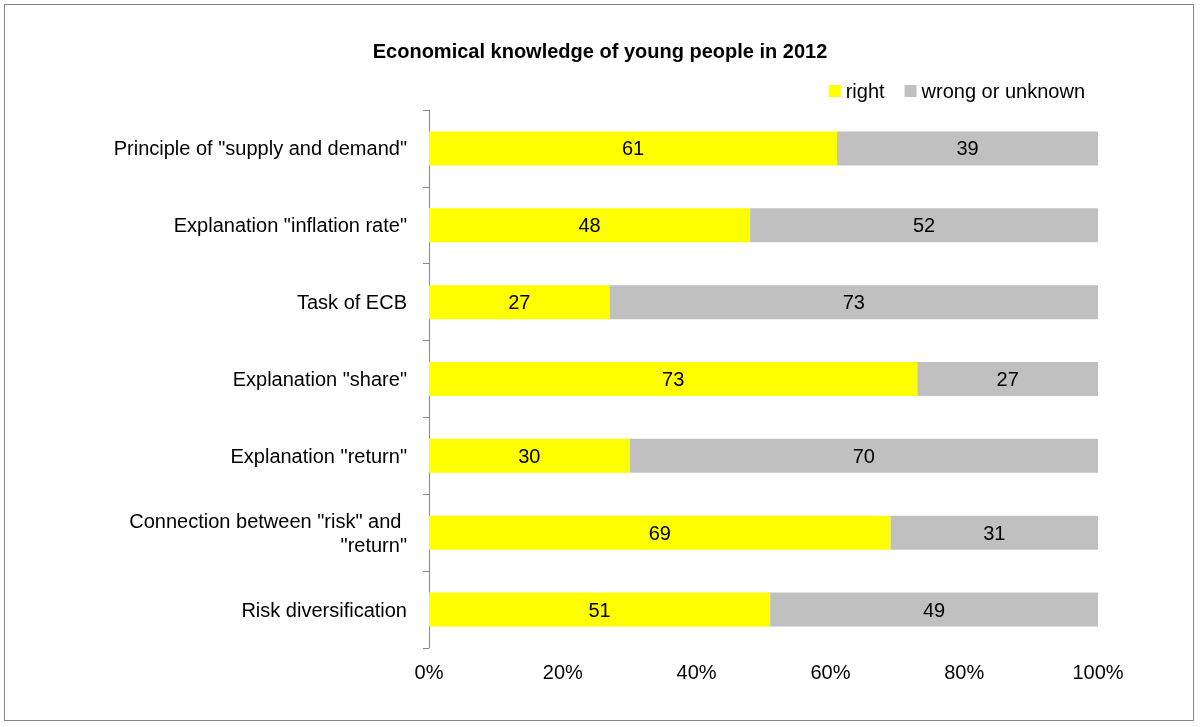 The image size is (1200, 727). I want to click on x-tick-label: 20%, so click(563, 672).